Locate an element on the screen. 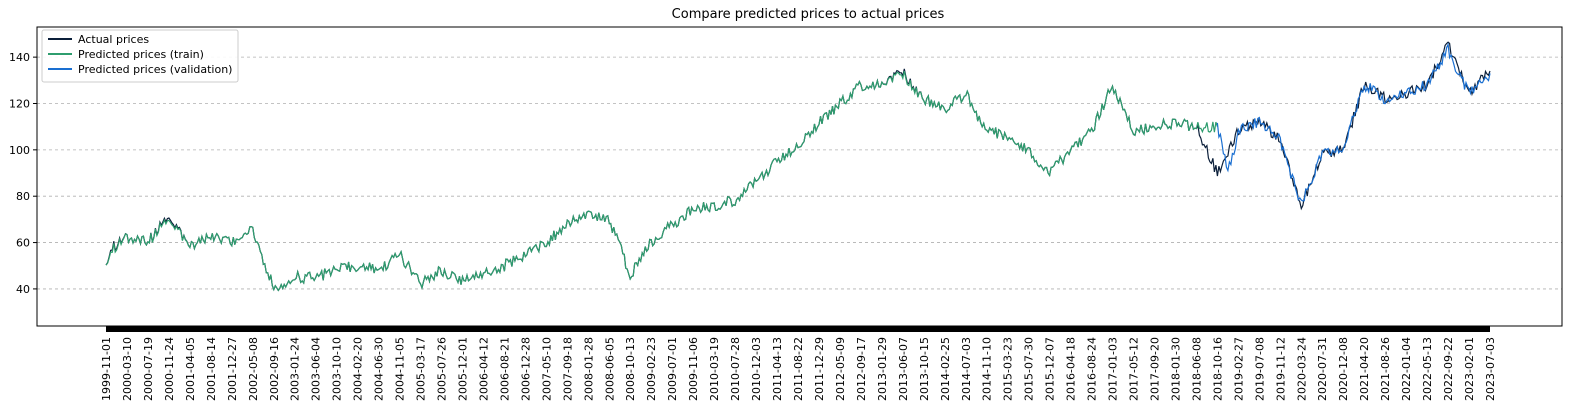 The image size is (1594, 413). x-tick-label: 2023-02-01 is located at coordinates (1469, 369).